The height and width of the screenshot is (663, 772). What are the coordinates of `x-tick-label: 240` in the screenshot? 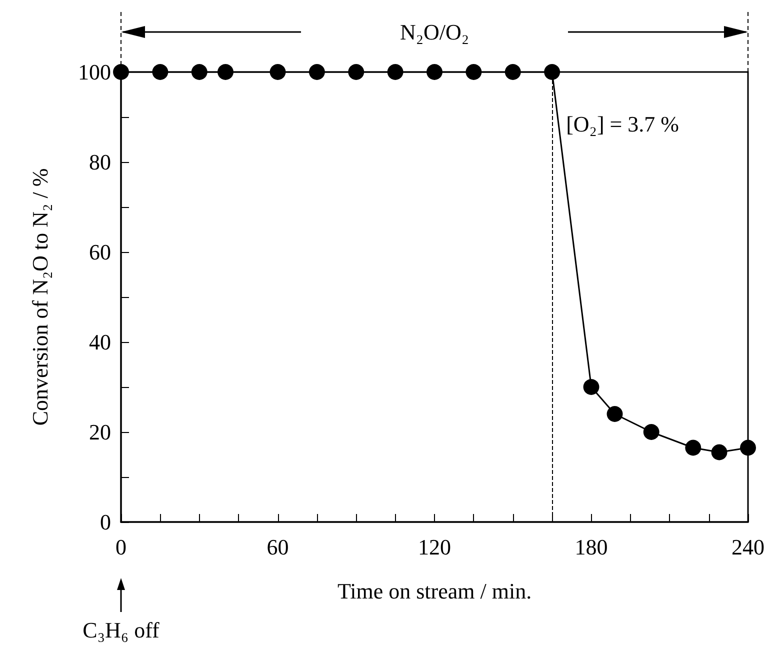 It's located at (748, 547).